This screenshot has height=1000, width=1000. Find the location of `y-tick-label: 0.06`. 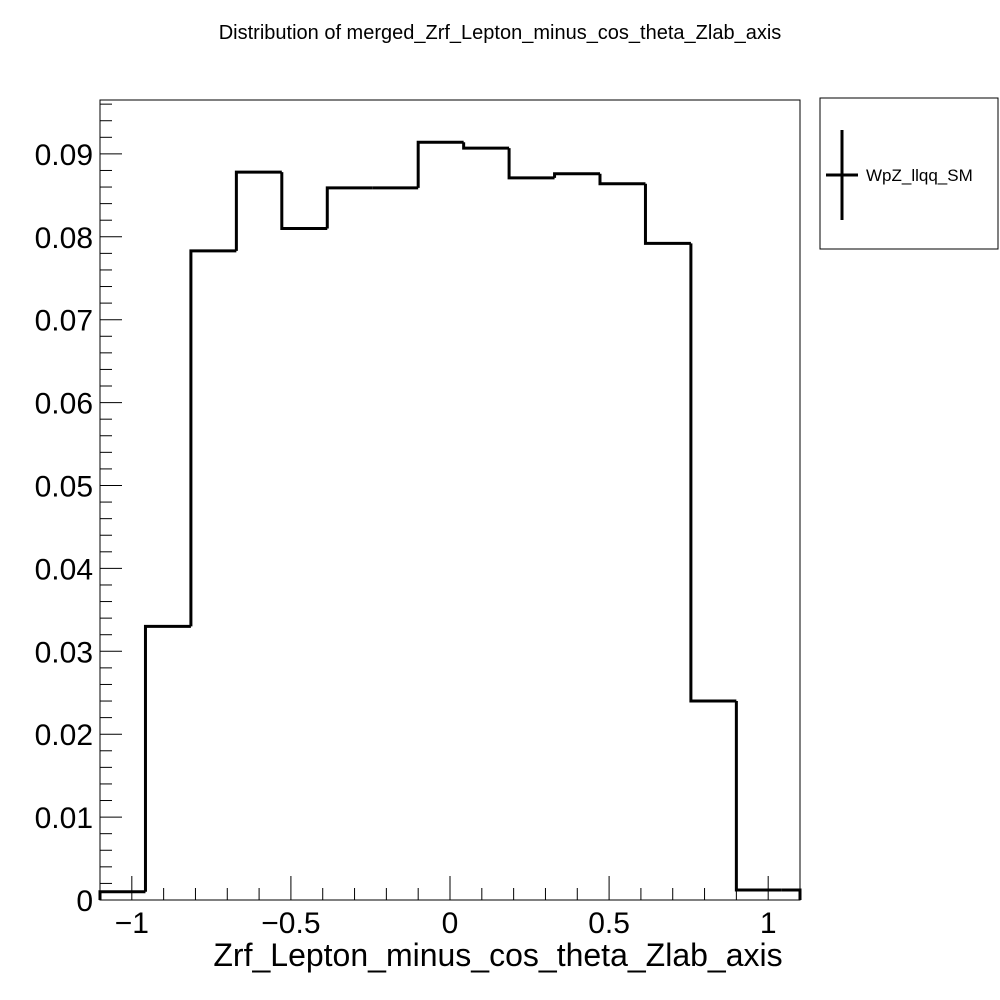

y-tick-label: 0.06 is located at coordinates (64, 404).